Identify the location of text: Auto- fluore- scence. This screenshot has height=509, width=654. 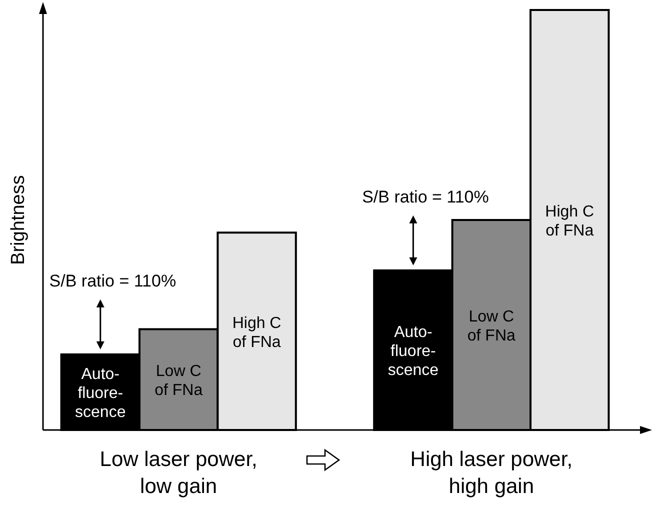
(413, 352).